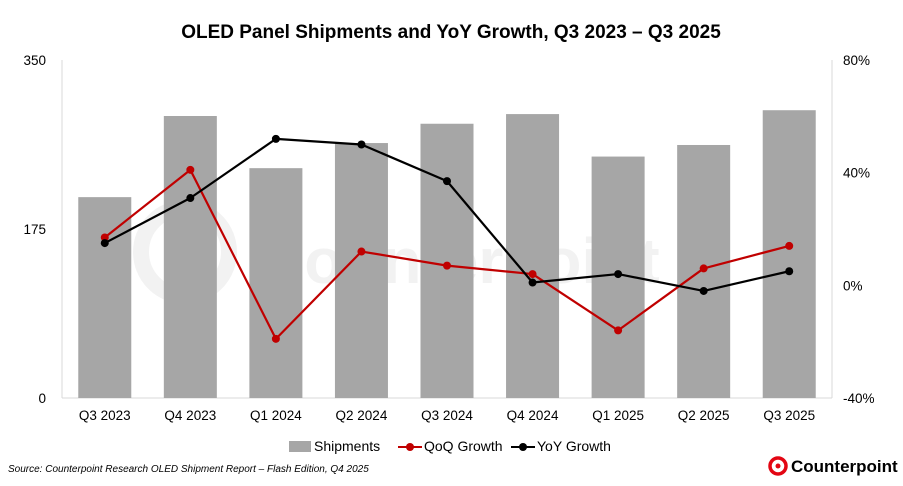  Describe the element at coordinates (396, 252) in the screenshot. I see `watermark: Counterpoint` at that location.